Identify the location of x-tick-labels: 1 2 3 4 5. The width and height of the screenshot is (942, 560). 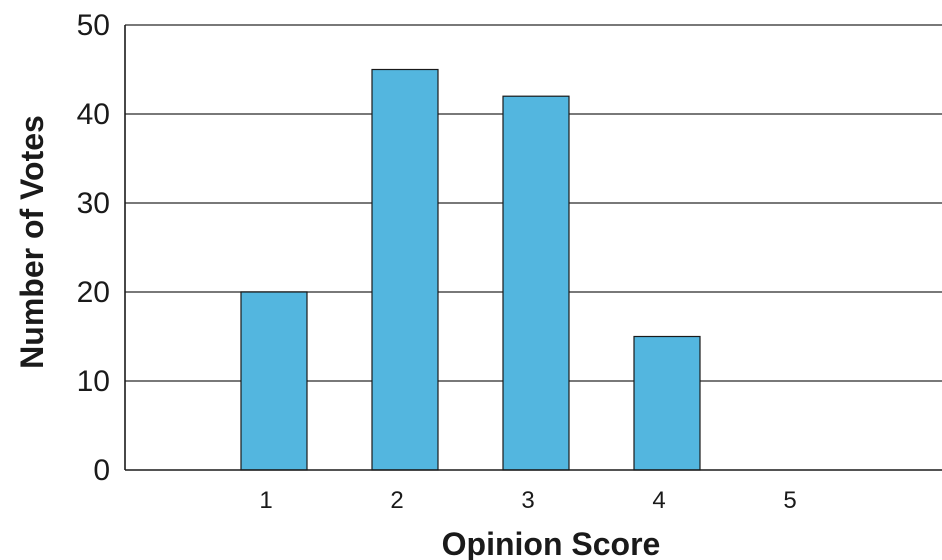
(527, 500).